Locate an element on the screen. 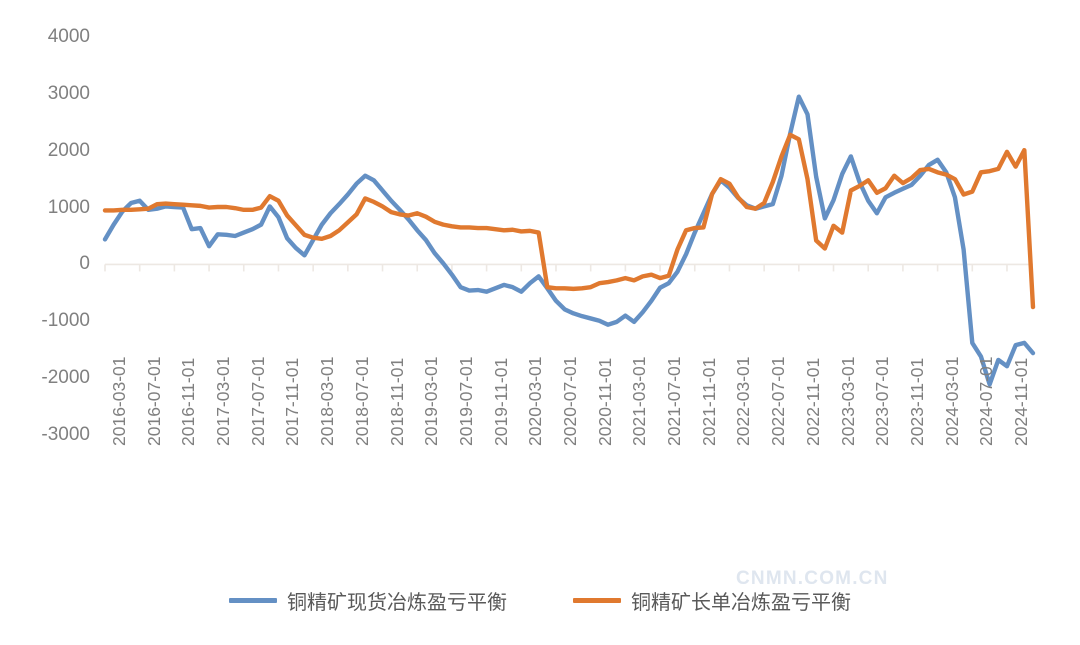 The width and height of the screenshot is (1080, 645). legend-swatch-longterm is located at coordinates (597, 600).